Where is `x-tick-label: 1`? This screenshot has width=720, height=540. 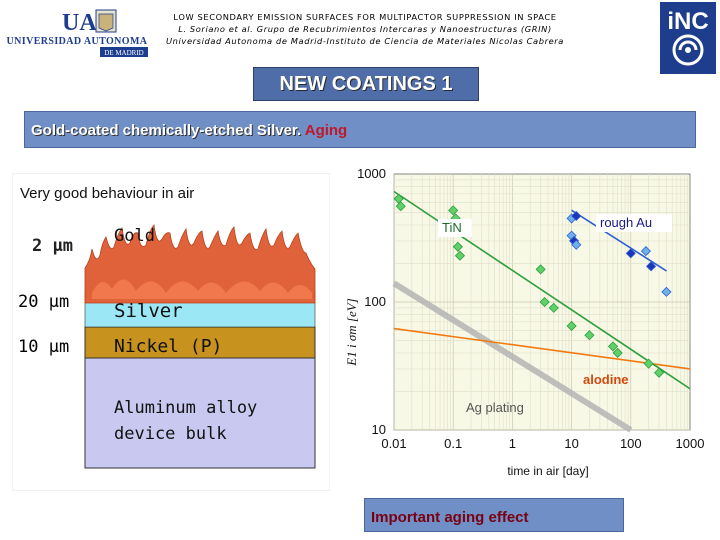
x-tick-label: 1 is located at coordinates (512, 443).